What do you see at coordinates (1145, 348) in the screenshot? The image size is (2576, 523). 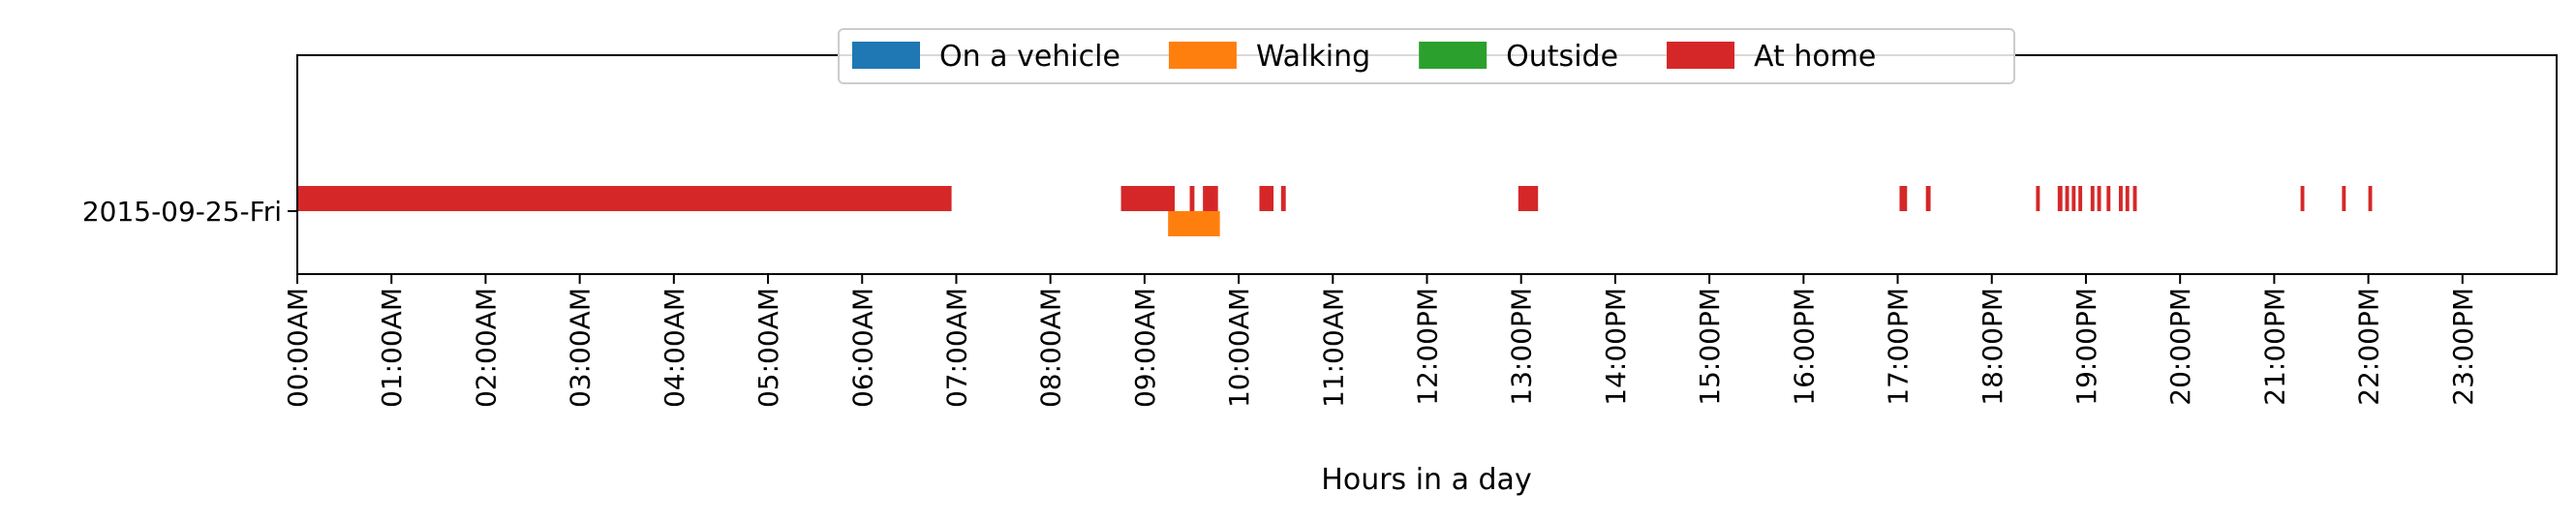 I see `x-tick-label-9: 09:00AM` at bounding box center [1145, 348].